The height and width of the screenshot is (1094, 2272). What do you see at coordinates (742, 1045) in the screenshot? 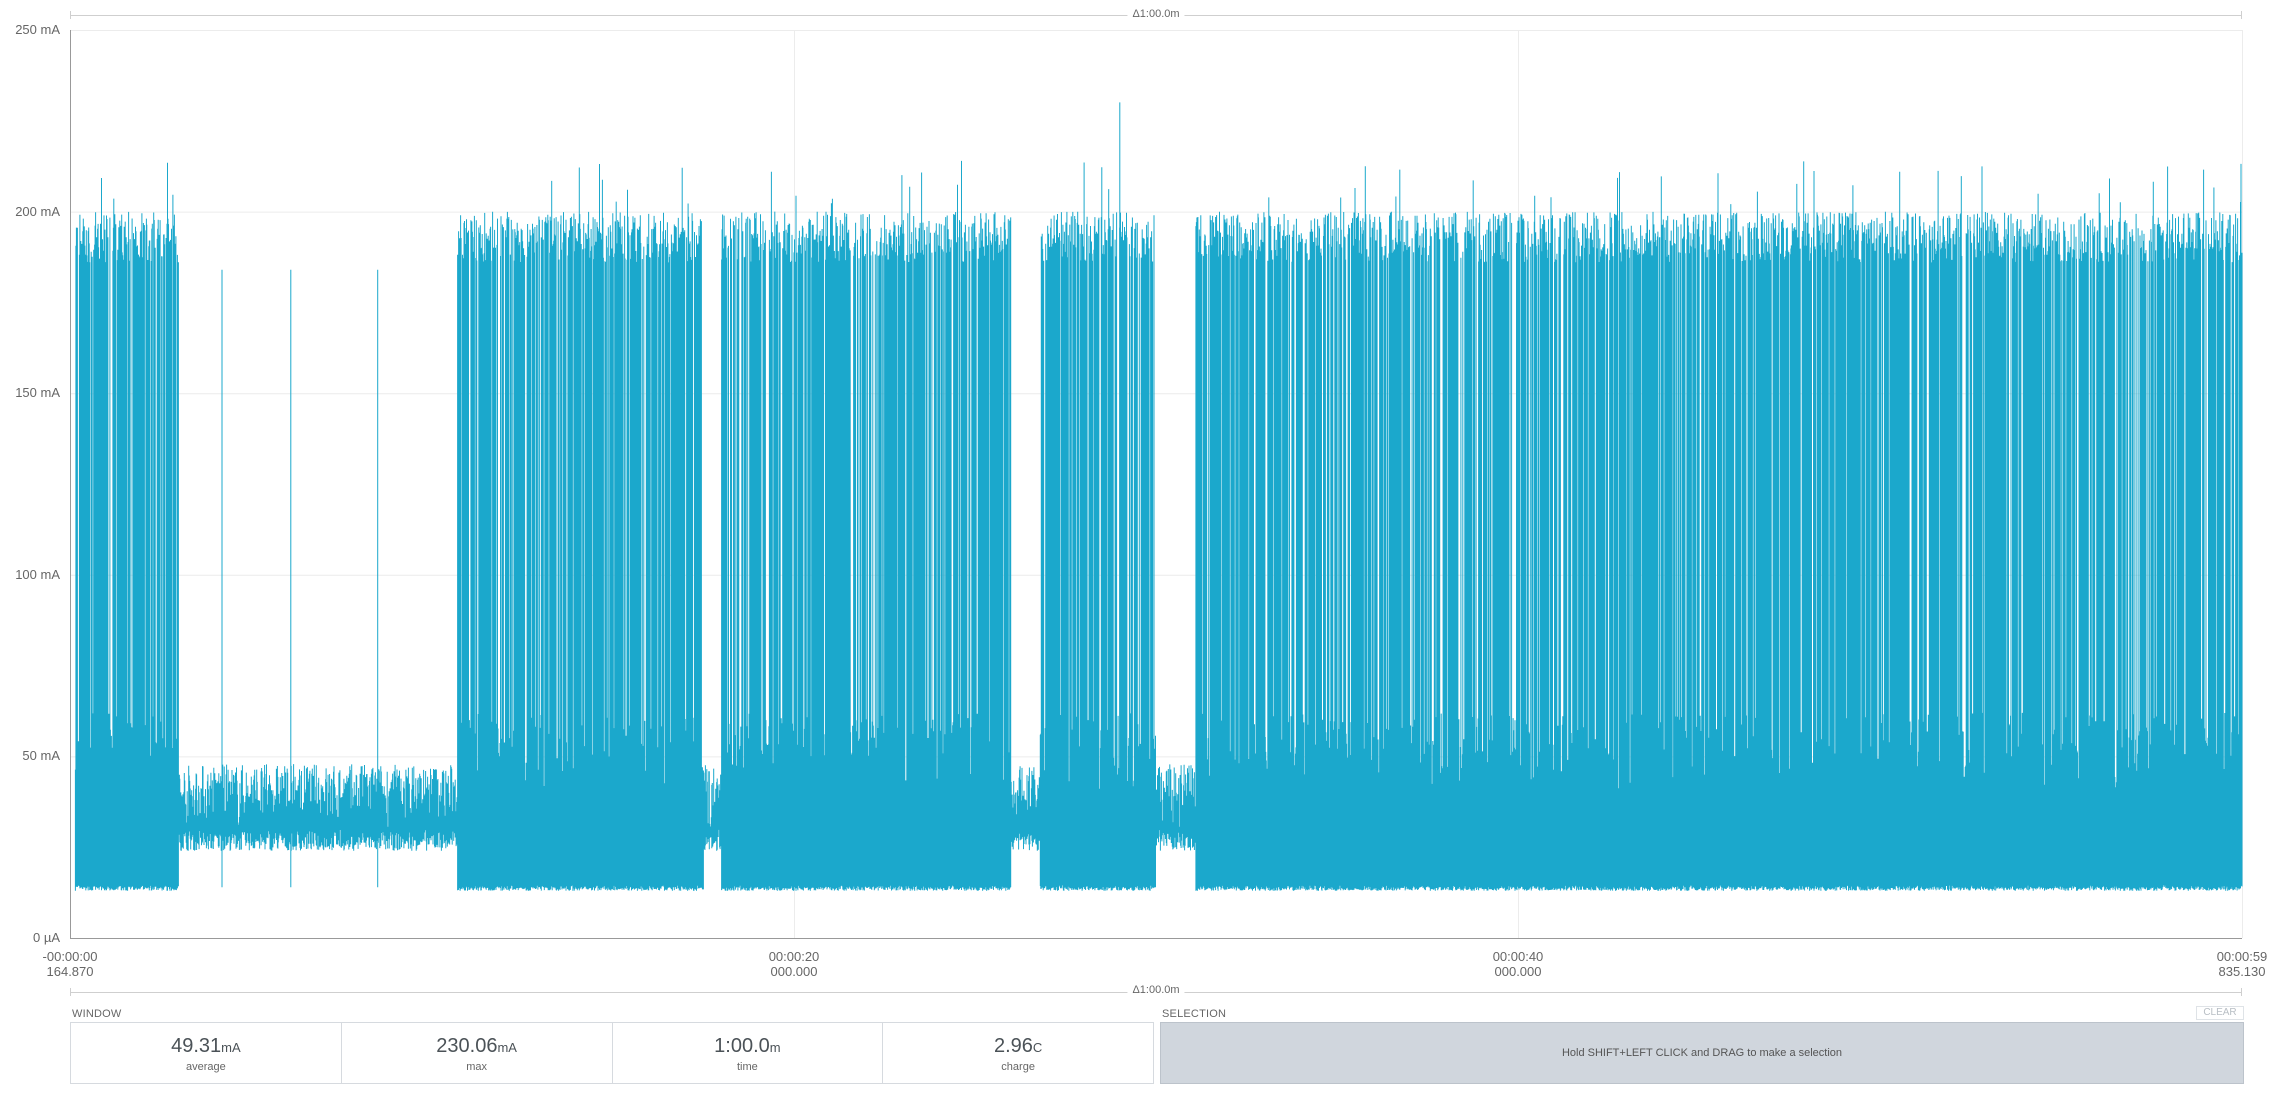
I see `stat-time-value: 1:00.0` at bounding box center [742, 1045].